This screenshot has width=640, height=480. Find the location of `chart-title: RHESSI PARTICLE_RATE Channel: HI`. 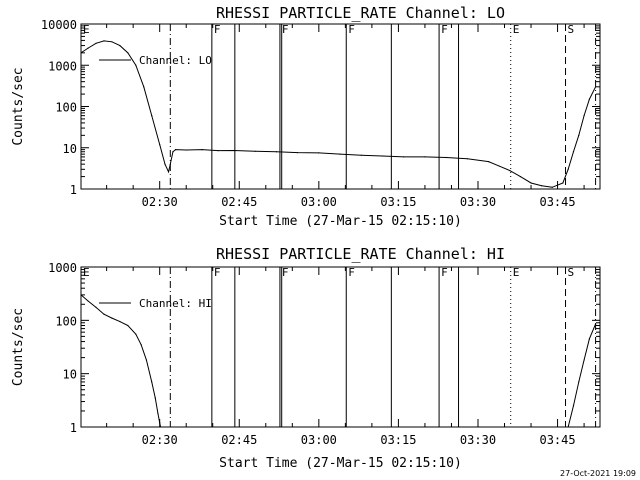

chart-title: RHESSI PARTICLE_RATE Channel: HI is located at coordinates (360, 254).